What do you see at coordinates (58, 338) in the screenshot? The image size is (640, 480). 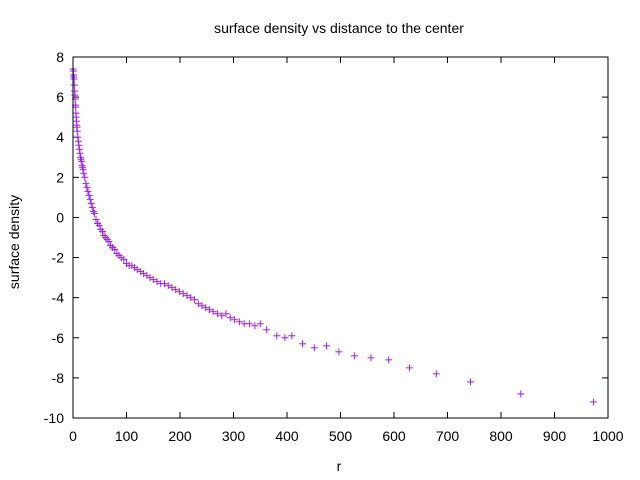 I see `y-tick-label: -6` at bounding box center [58, 338].